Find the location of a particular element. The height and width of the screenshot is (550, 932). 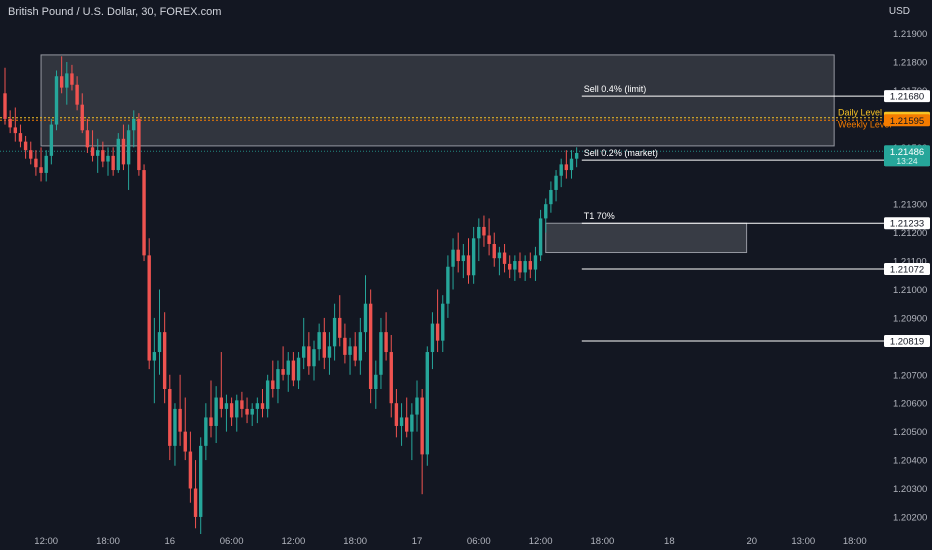

price-tick-label: 1.21100 is located at coordinates (910, 262).